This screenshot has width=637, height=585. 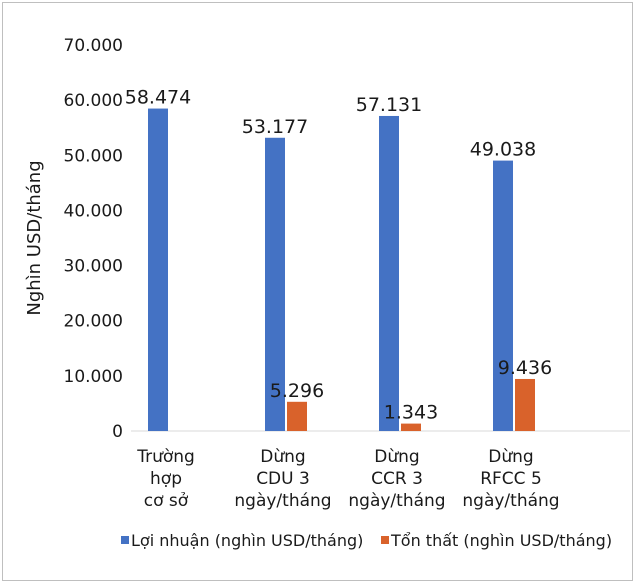 What do you see at coordinates (501, 540) in the screenshot?
I see `legend-label: Tổn thất (nghìn USD/tháng)` at bounding box center [501, 540].